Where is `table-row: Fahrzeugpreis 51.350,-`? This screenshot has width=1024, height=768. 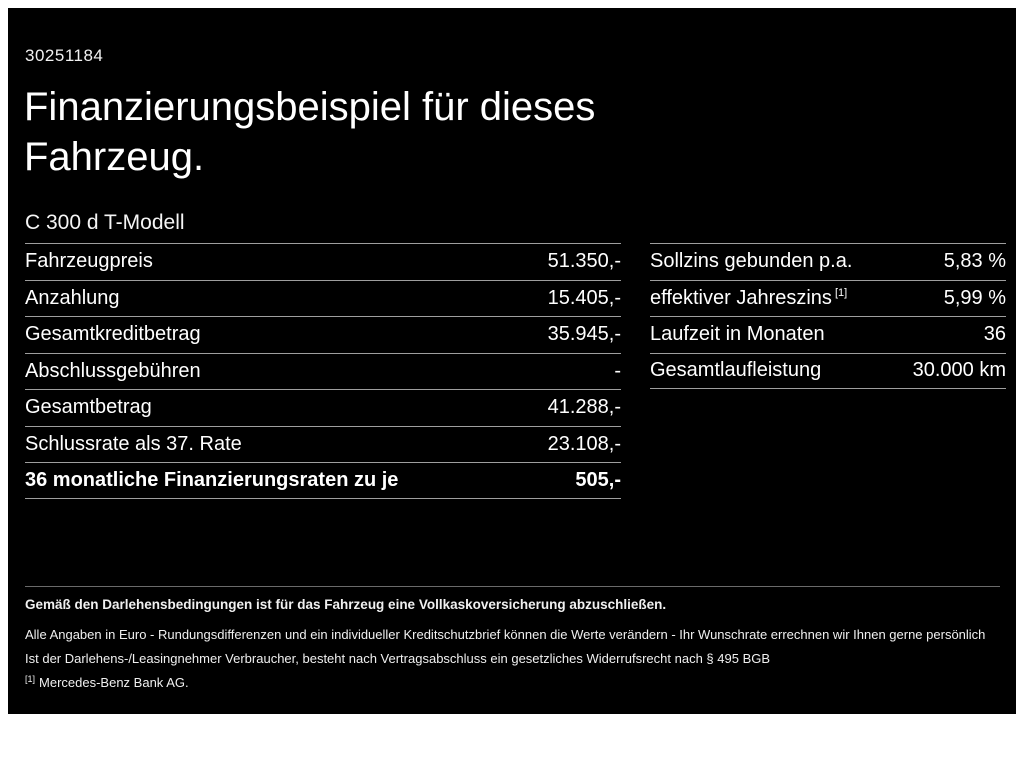
table-row: Fahrzeugpreis 51.350,- is located at coordinates (323, 261).